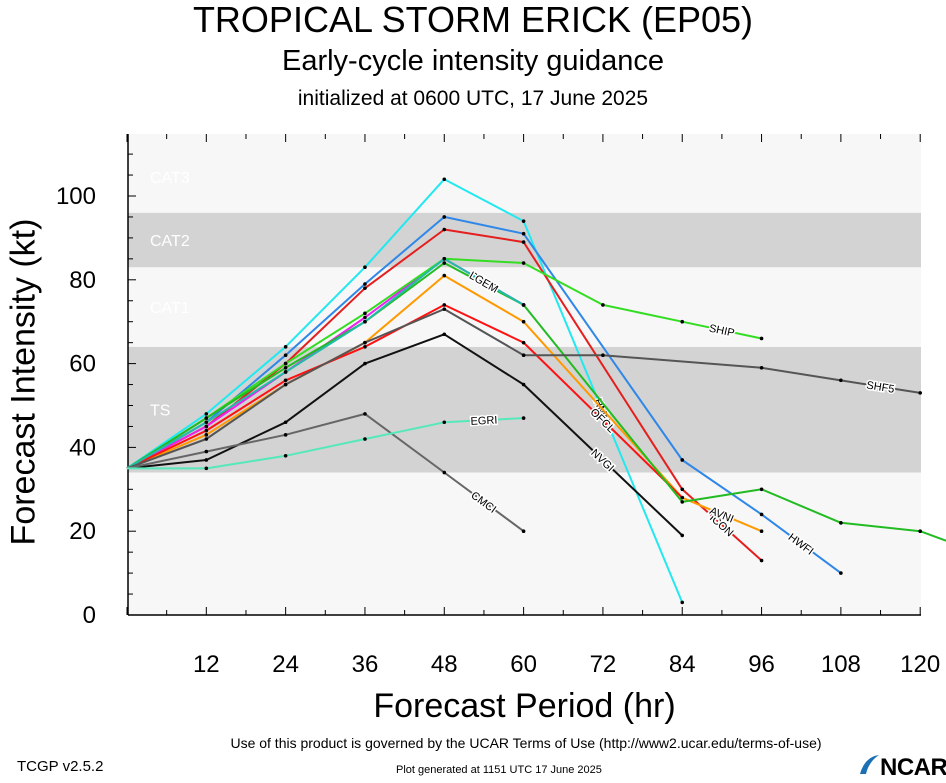 The image size is (946, 783). What do you see at coordinates (76, 196) in the screenshot?
I see `y-tick-label: 100` at bounding box center [76, 196].